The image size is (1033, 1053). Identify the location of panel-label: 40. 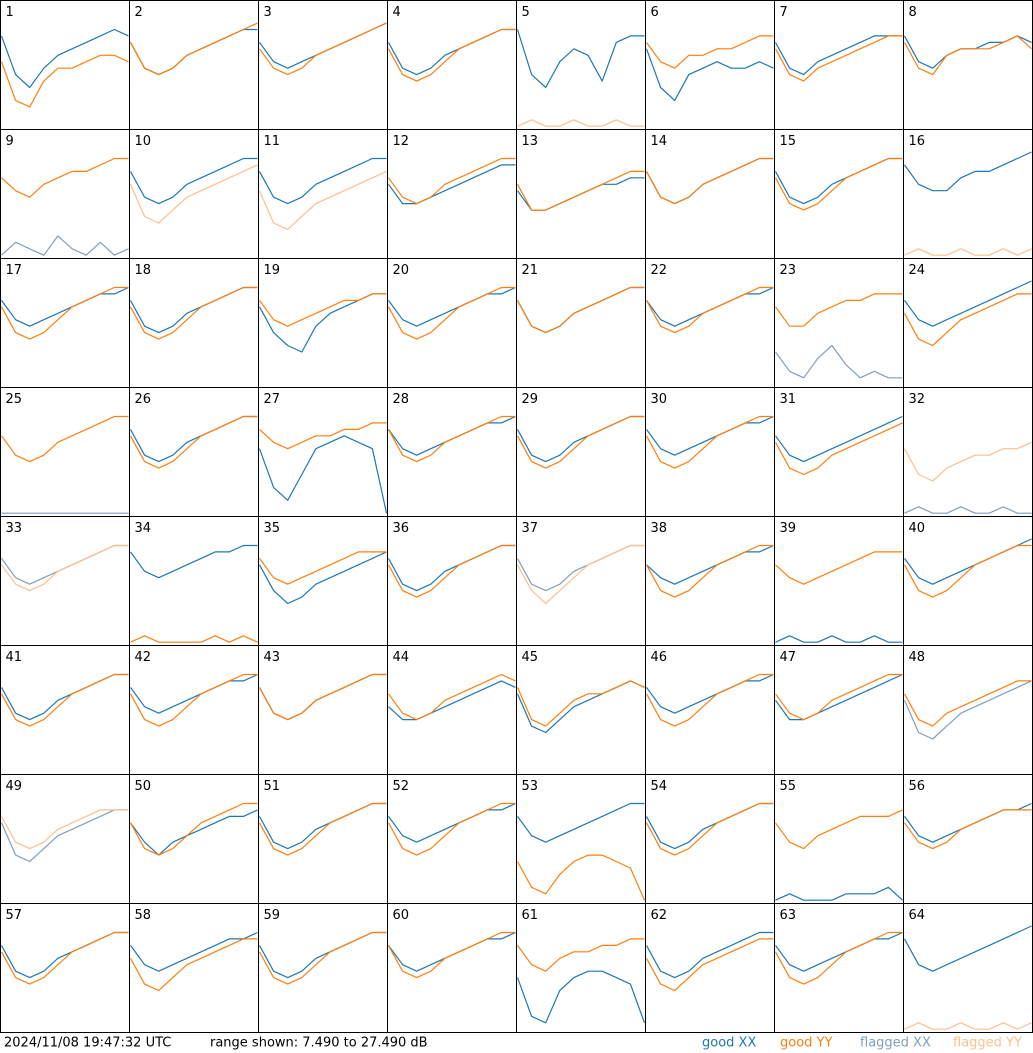
(917, 528).